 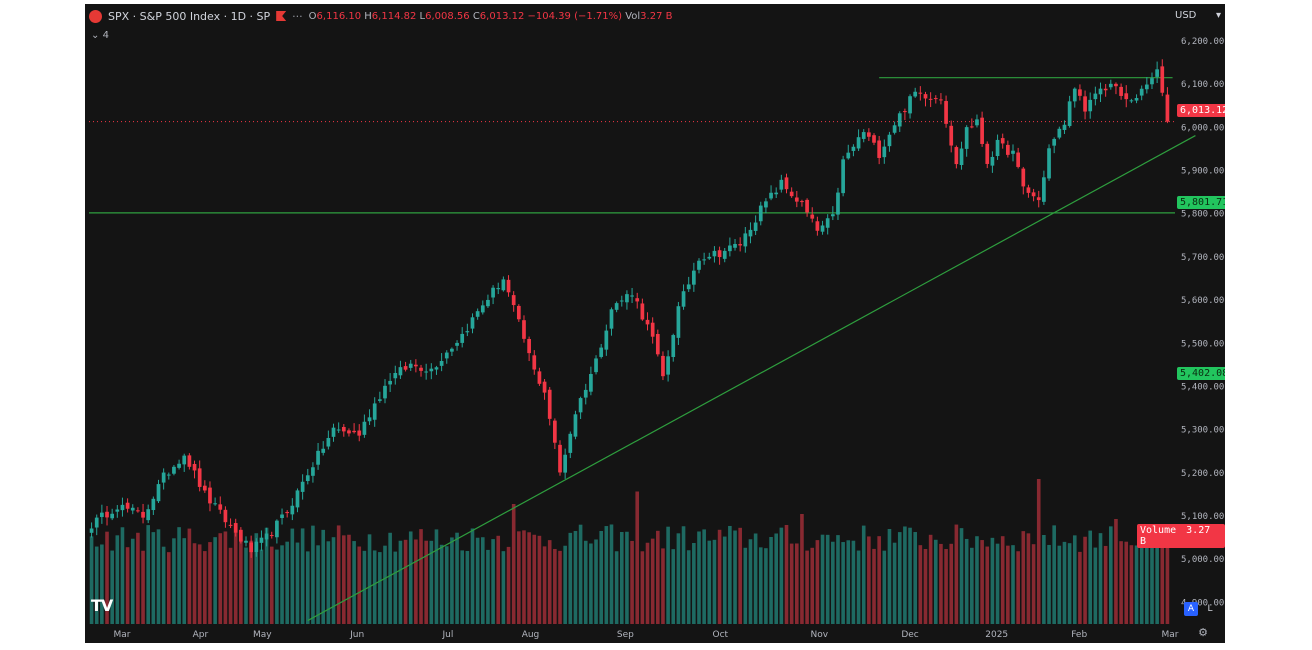 I want to click on more-options-icon: ···, so click(x=297, y=16).